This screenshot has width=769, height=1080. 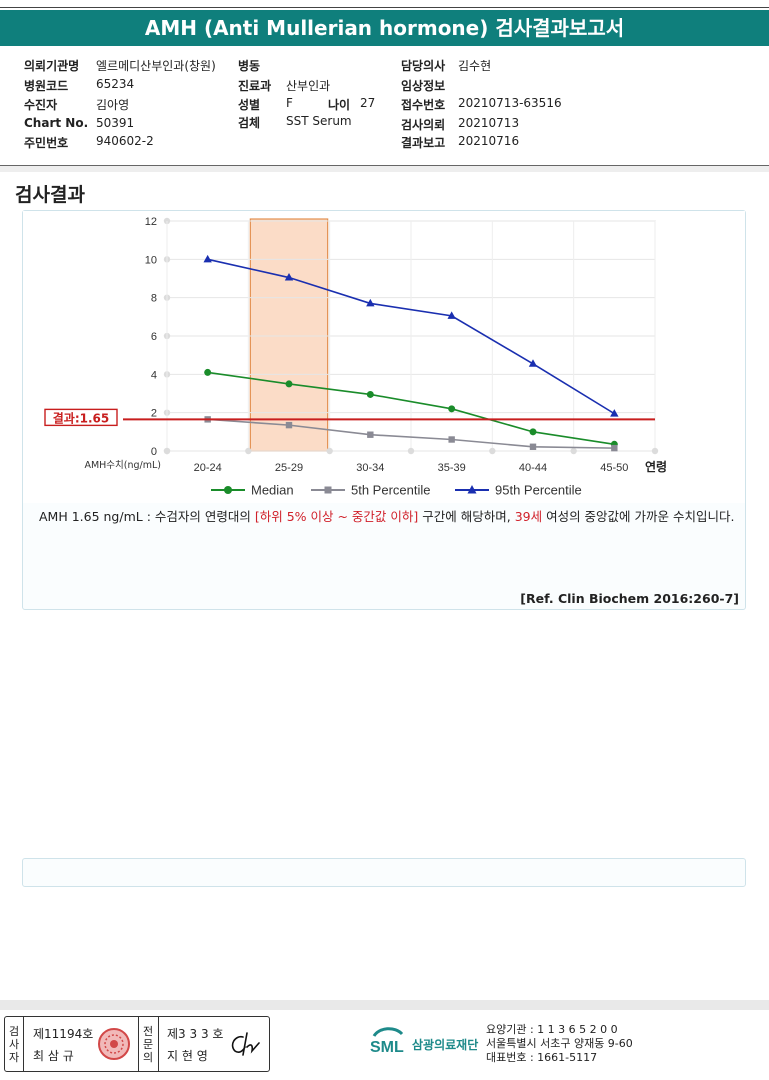 I want to click on signature-icon, so click(x=245, y=1044).